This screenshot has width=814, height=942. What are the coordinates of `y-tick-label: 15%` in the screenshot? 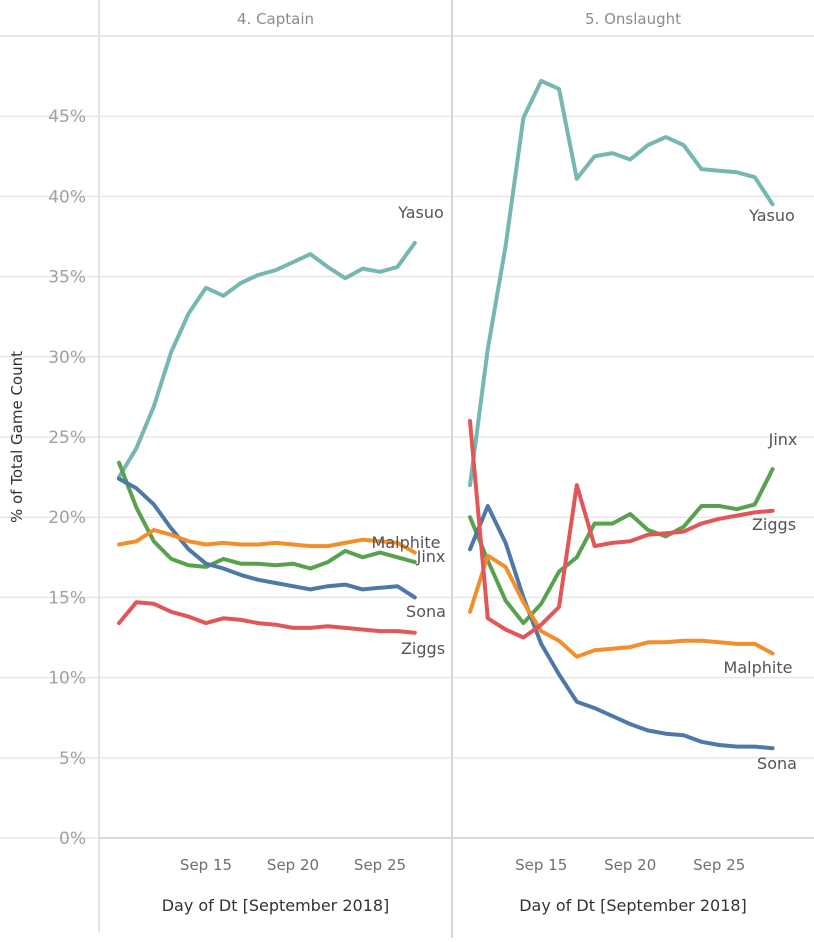 It's located at (67, 598).